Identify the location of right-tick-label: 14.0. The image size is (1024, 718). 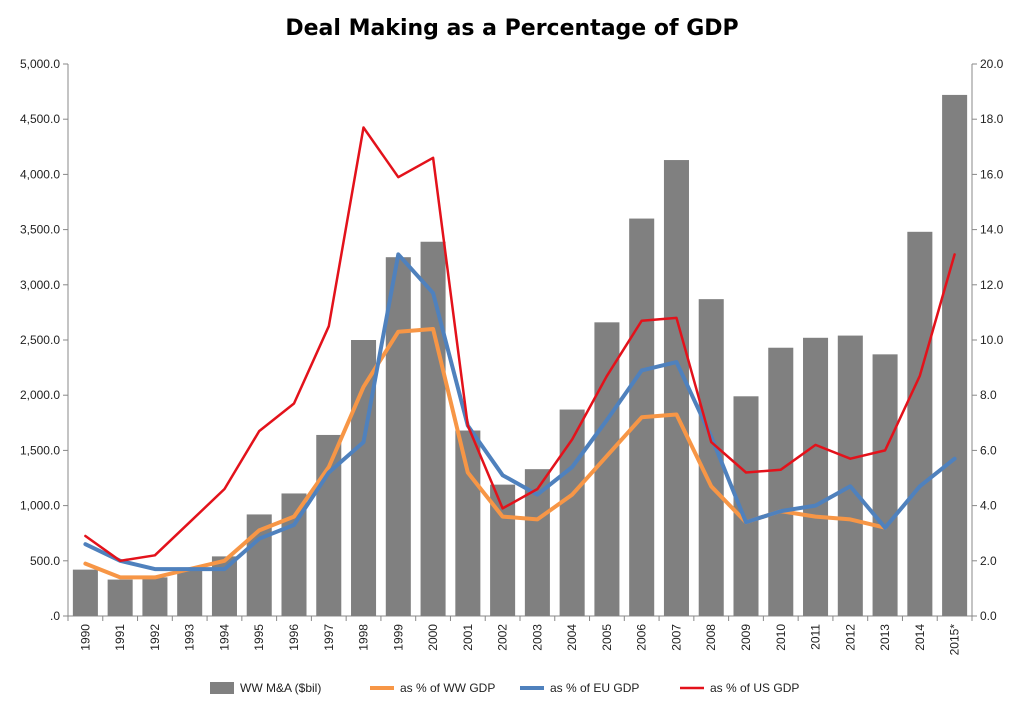
(992, 230).